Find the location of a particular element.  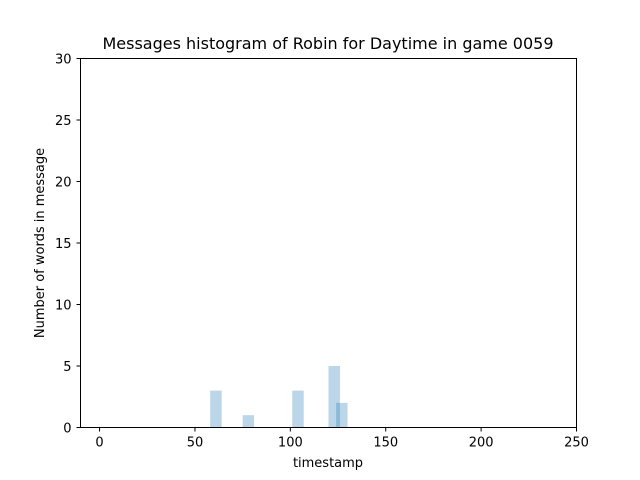

bar-group is located at coordinates (279, 397).